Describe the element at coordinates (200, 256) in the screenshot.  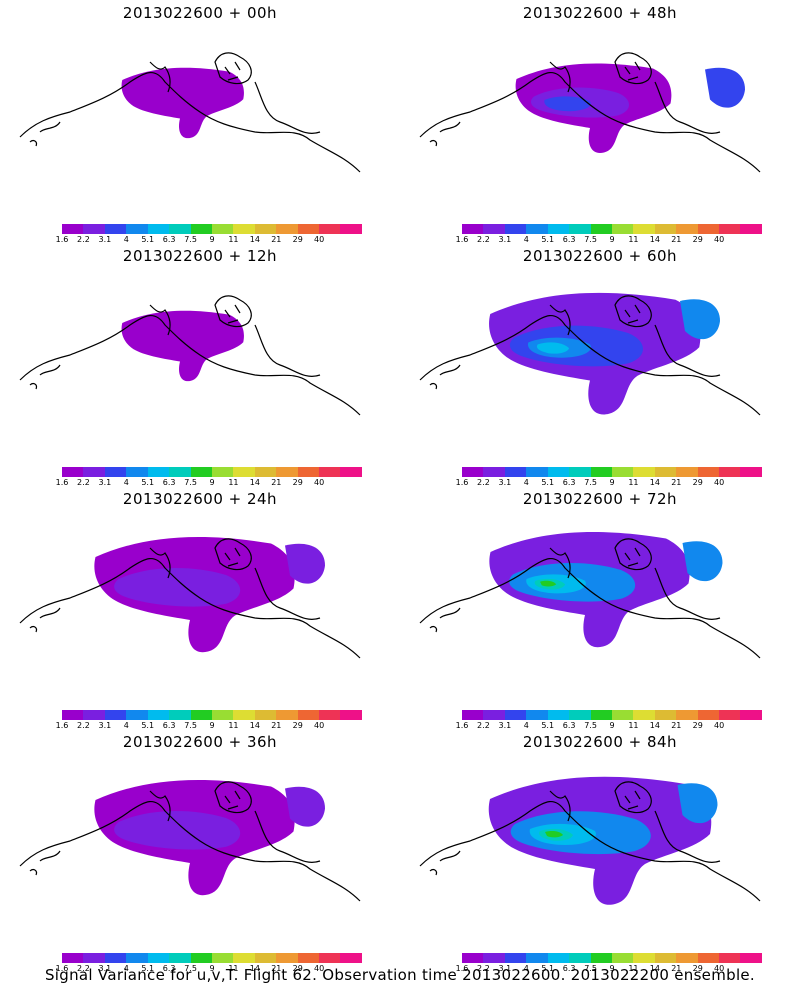
I see `panel-title: 2013022600 + 12h` at that location.